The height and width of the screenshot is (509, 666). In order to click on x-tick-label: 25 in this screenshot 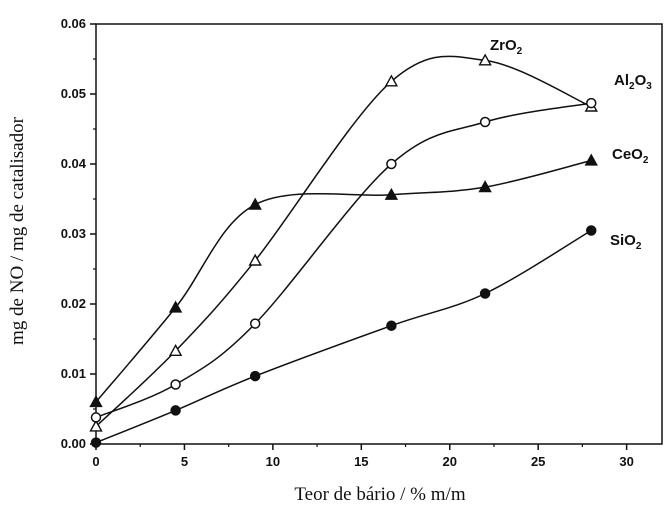, I will do `click(538, 461)`.